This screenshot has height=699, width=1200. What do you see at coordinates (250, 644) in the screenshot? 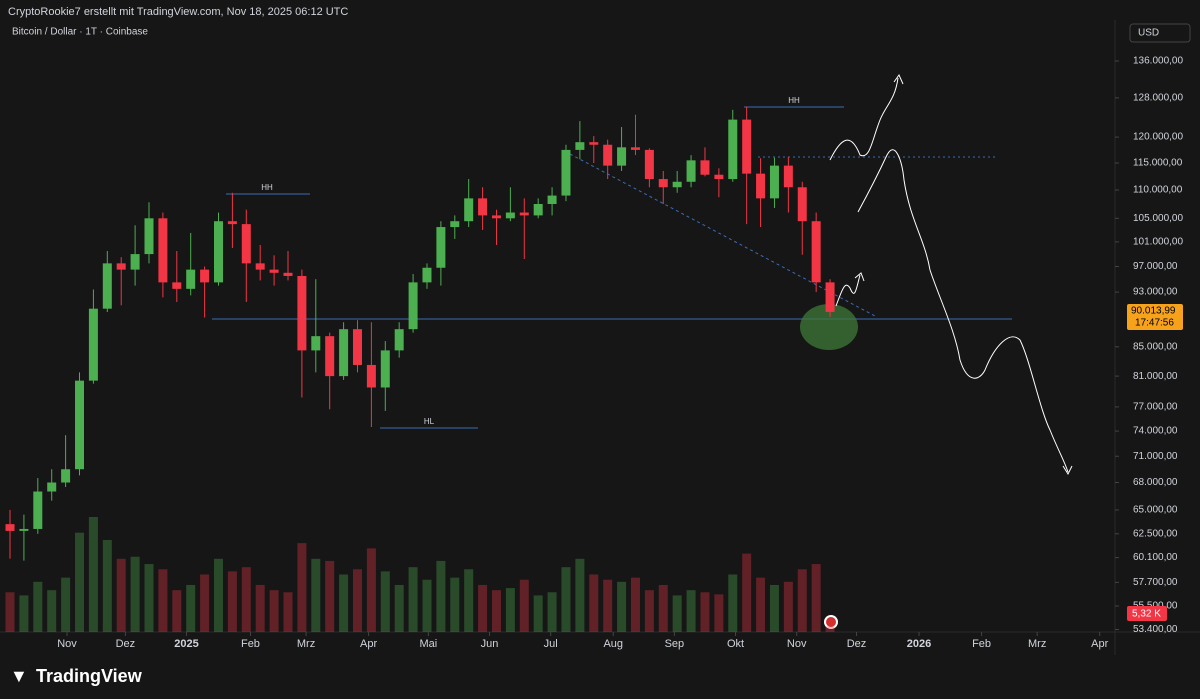
I see `x-tick-label: Feb` at bounding box center [250, 644].